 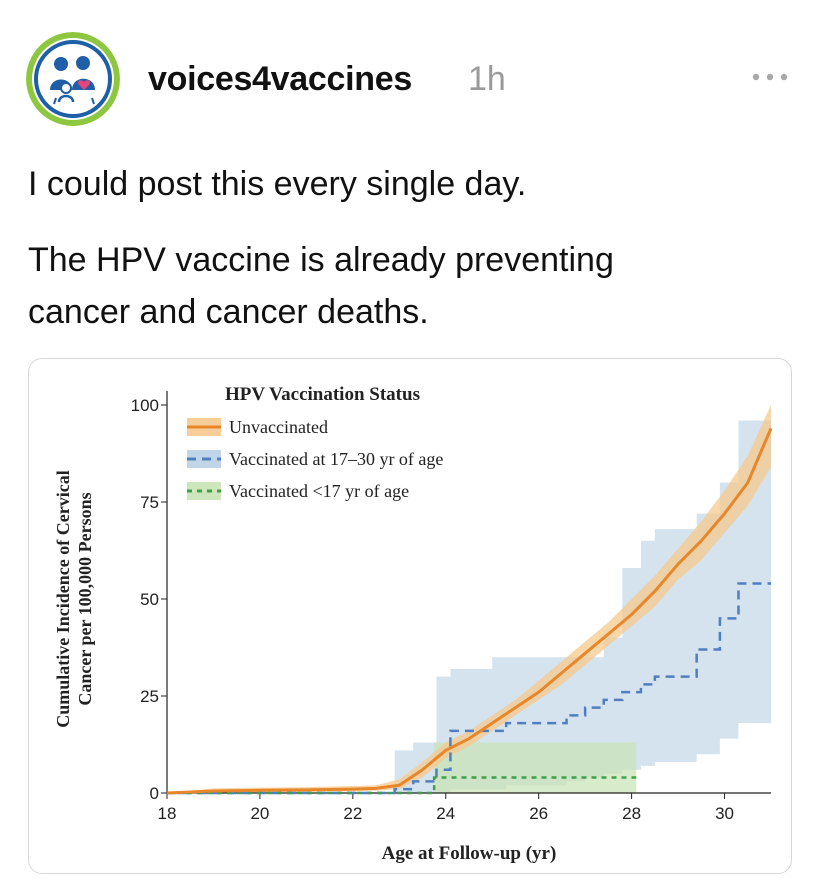 I want to click on y-tick-label: 100, so click(x=145, y=405).